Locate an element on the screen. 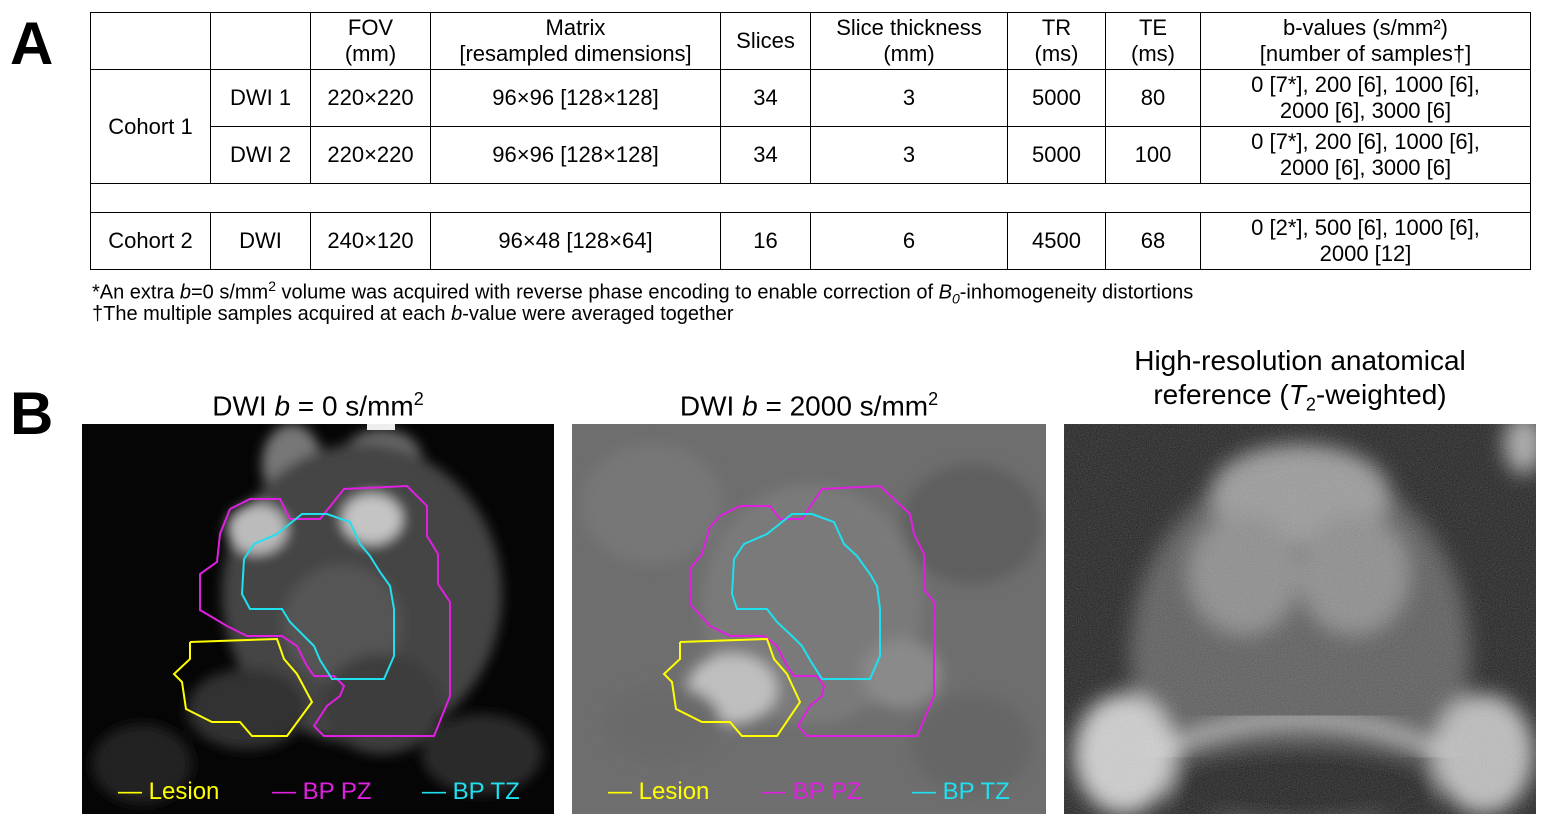 The image size is (1550, 826). t2-weighted-image is located at coordinates (1300, 619).